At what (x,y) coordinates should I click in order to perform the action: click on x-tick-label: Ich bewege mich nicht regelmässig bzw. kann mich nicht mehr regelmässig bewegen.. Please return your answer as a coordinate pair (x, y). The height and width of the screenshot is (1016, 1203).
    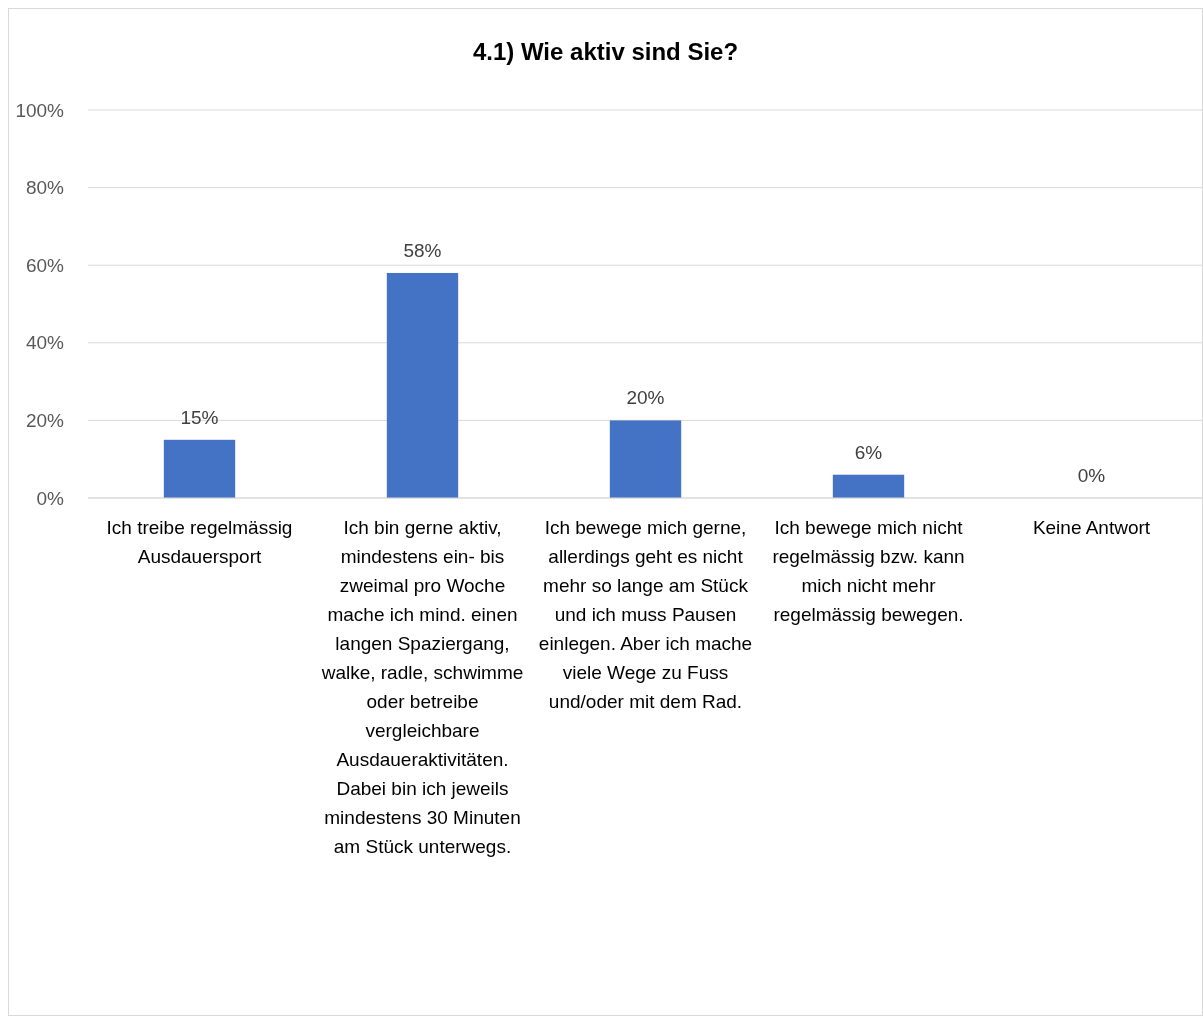
    Looking at the image, I should click on (868, 571).